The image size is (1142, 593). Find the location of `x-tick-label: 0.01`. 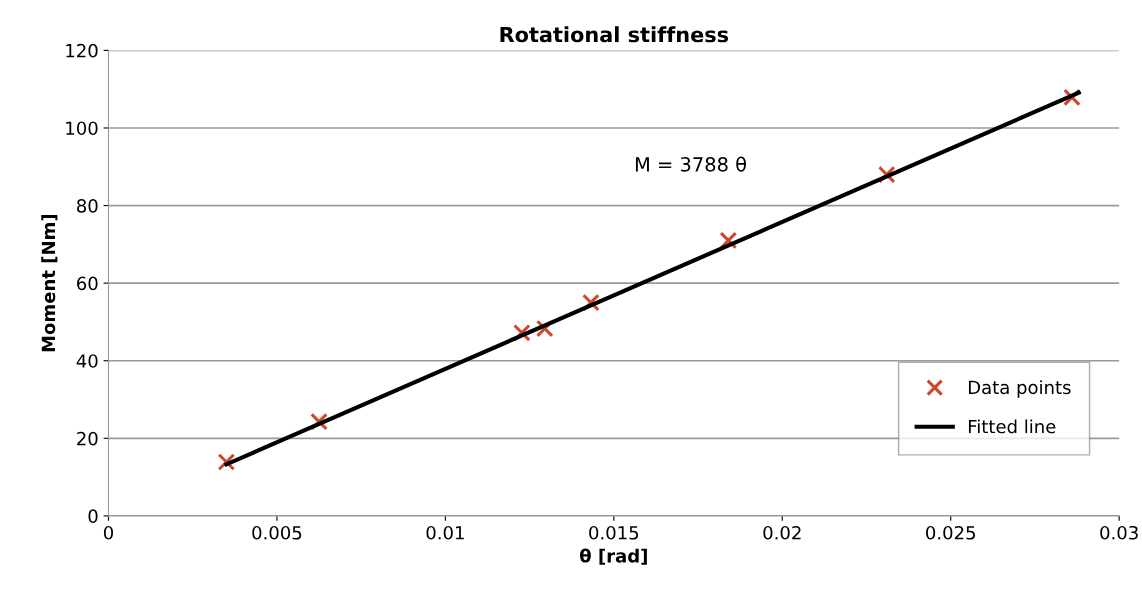

x-tick-label: 0.01 is located at coordinates (445, 532).